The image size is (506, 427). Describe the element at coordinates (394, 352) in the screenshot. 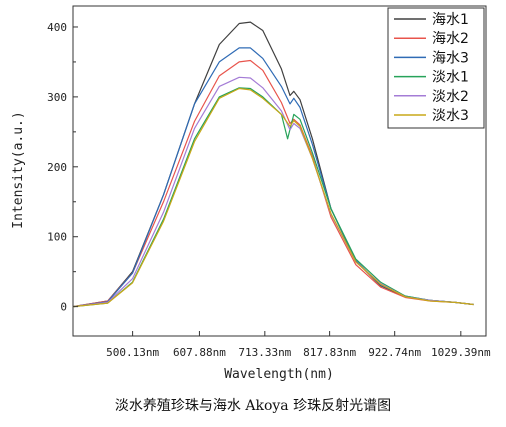

I see `x-tick-label: 922.74nm` at that location.